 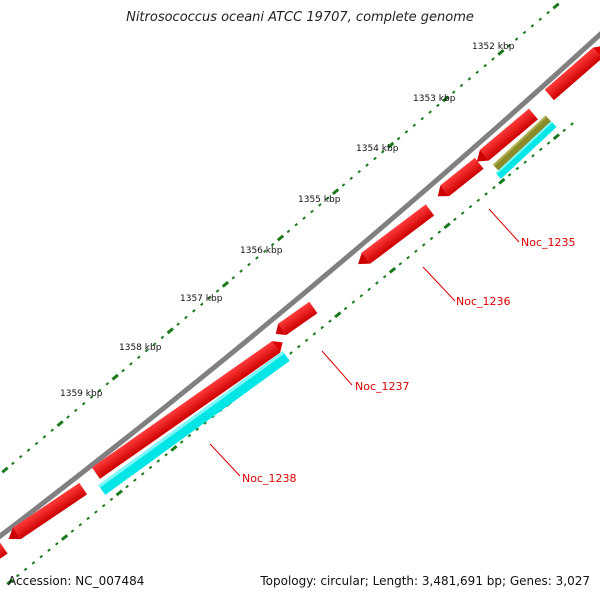 I want to click on ruler-label: 1357 kbp, so click(x=201, y=299).